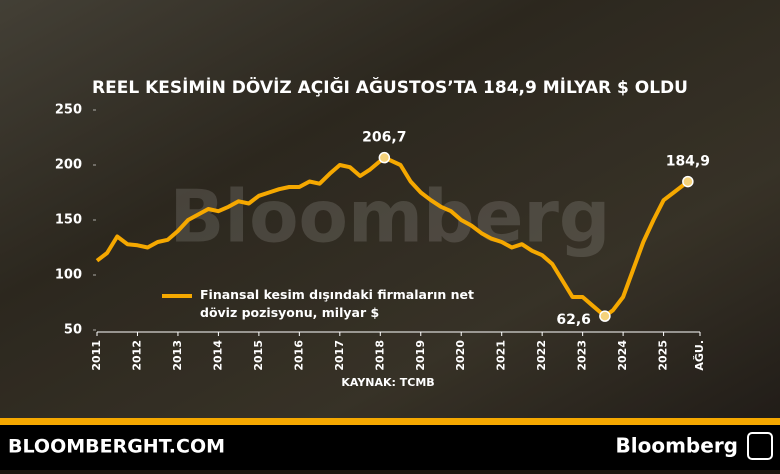  I want to click on data-label: 206,7, so click(384, 138).